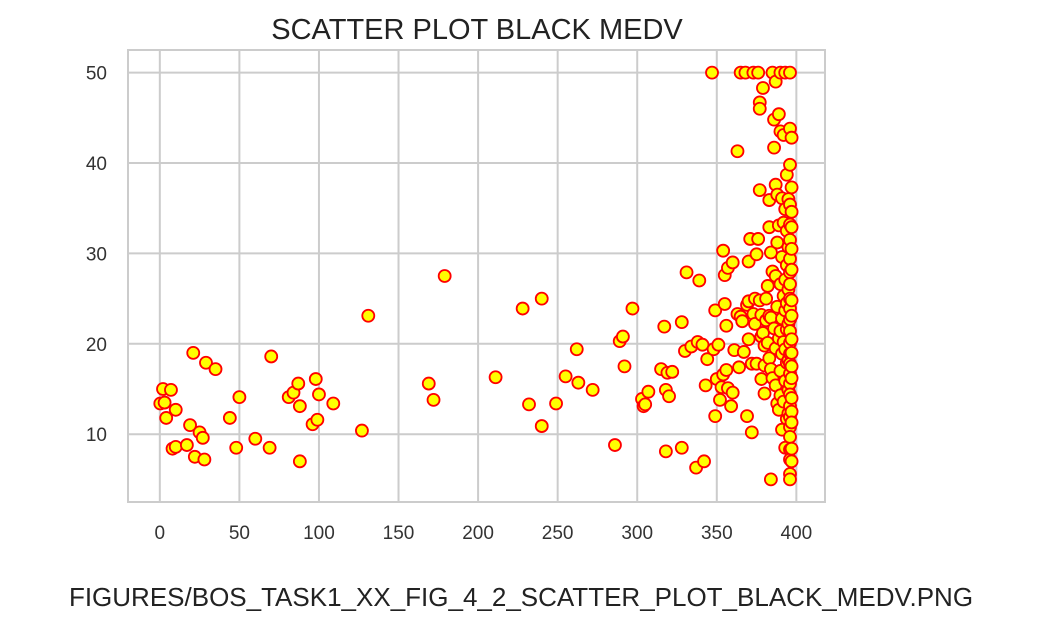  What do you see at coordinates (399, 533) in the screenshot?
I see `x-tick-label: 150` at bounding box center [399, 533].